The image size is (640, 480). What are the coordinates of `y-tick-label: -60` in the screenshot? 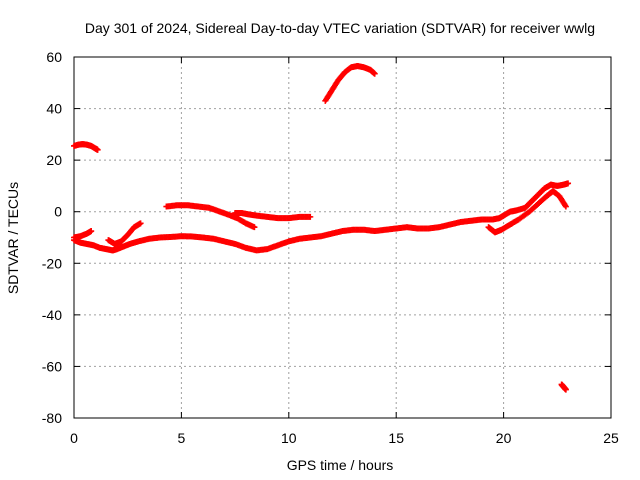 It's located at (52, 366).